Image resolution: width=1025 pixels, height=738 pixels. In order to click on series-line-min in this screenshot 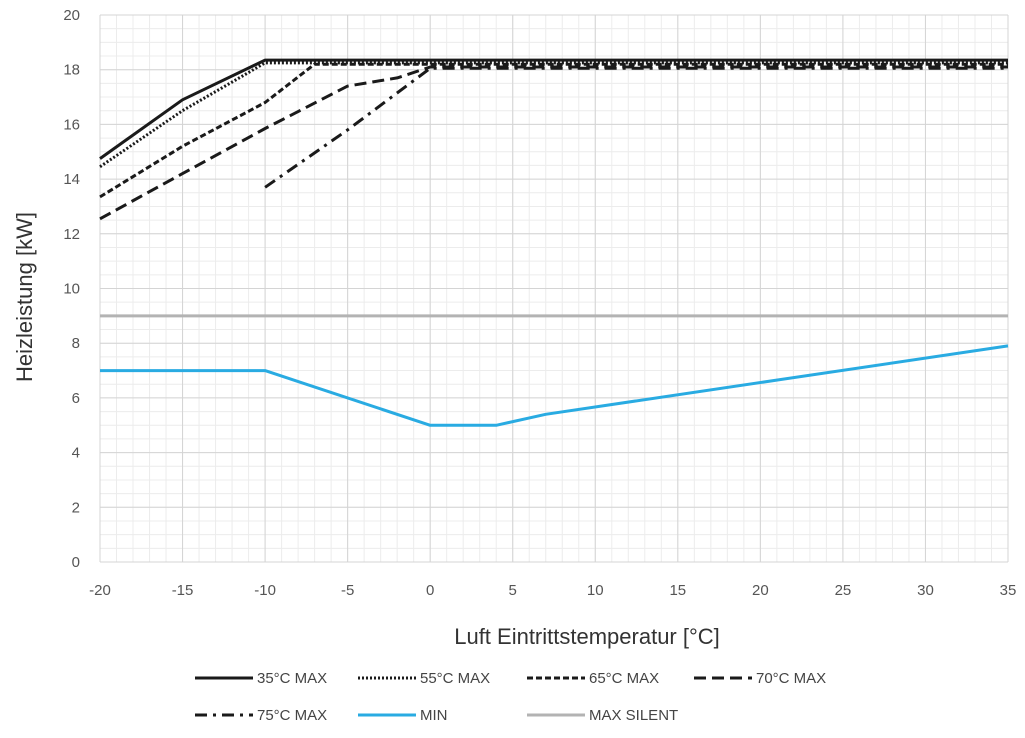, I will do `click(554, 385)`.